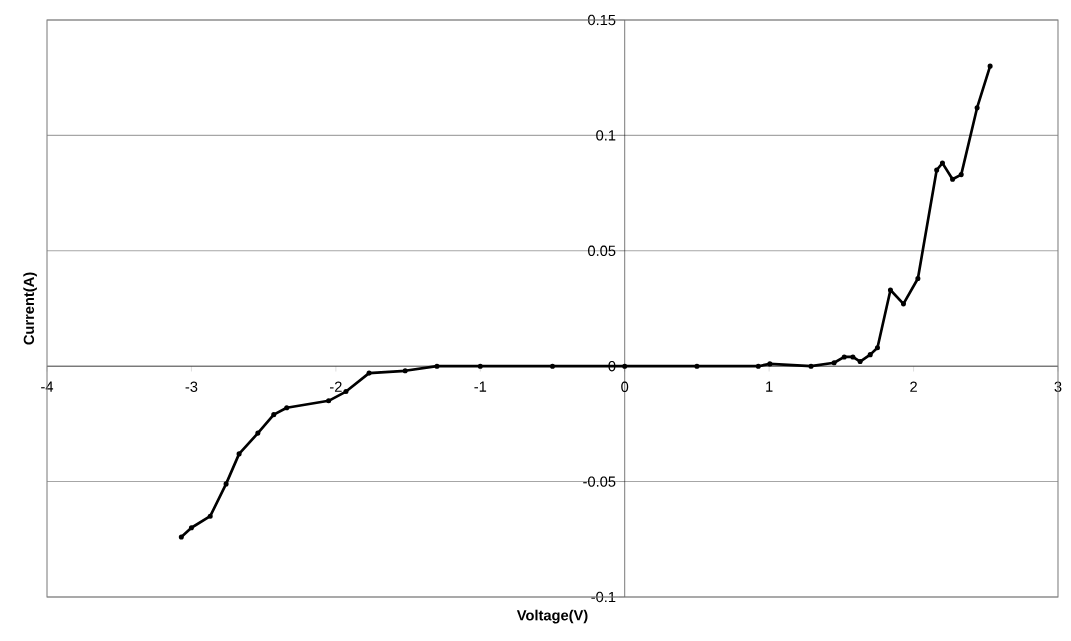  What do you see at coordinates (769, 386) in the screenshot?
I see `x-tick-label: 1` at bounding box center [769, 386].